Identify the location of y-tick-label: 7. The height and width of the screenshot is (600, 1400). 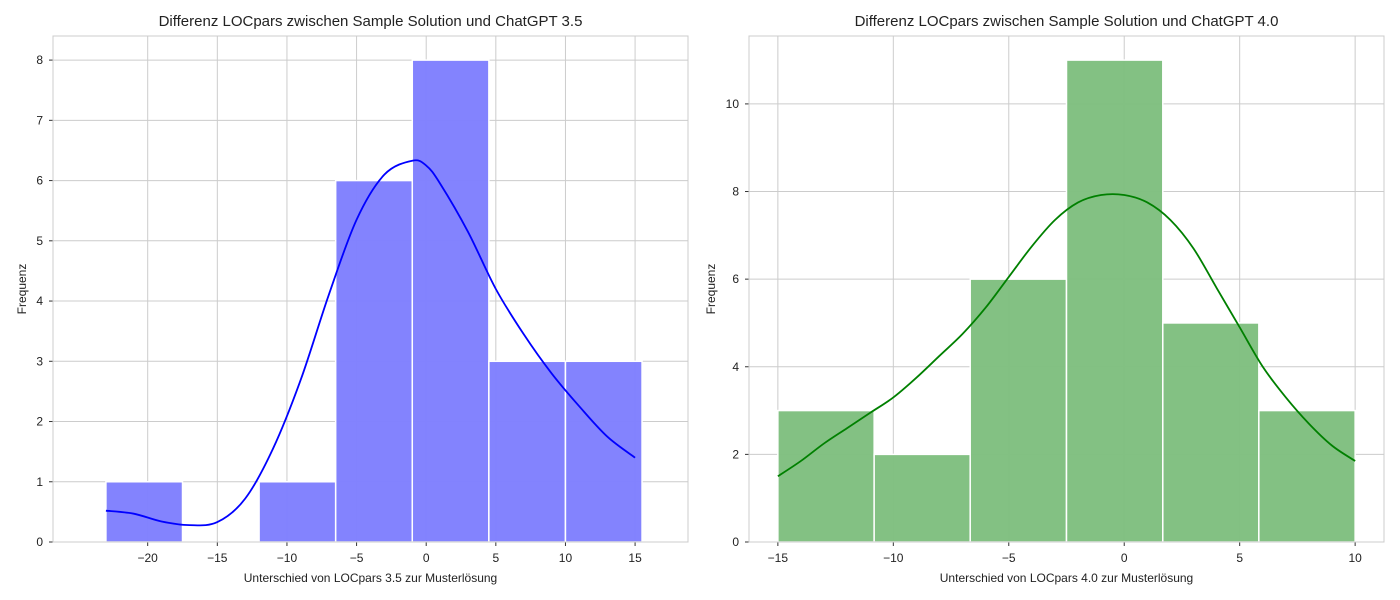
(39, 120).